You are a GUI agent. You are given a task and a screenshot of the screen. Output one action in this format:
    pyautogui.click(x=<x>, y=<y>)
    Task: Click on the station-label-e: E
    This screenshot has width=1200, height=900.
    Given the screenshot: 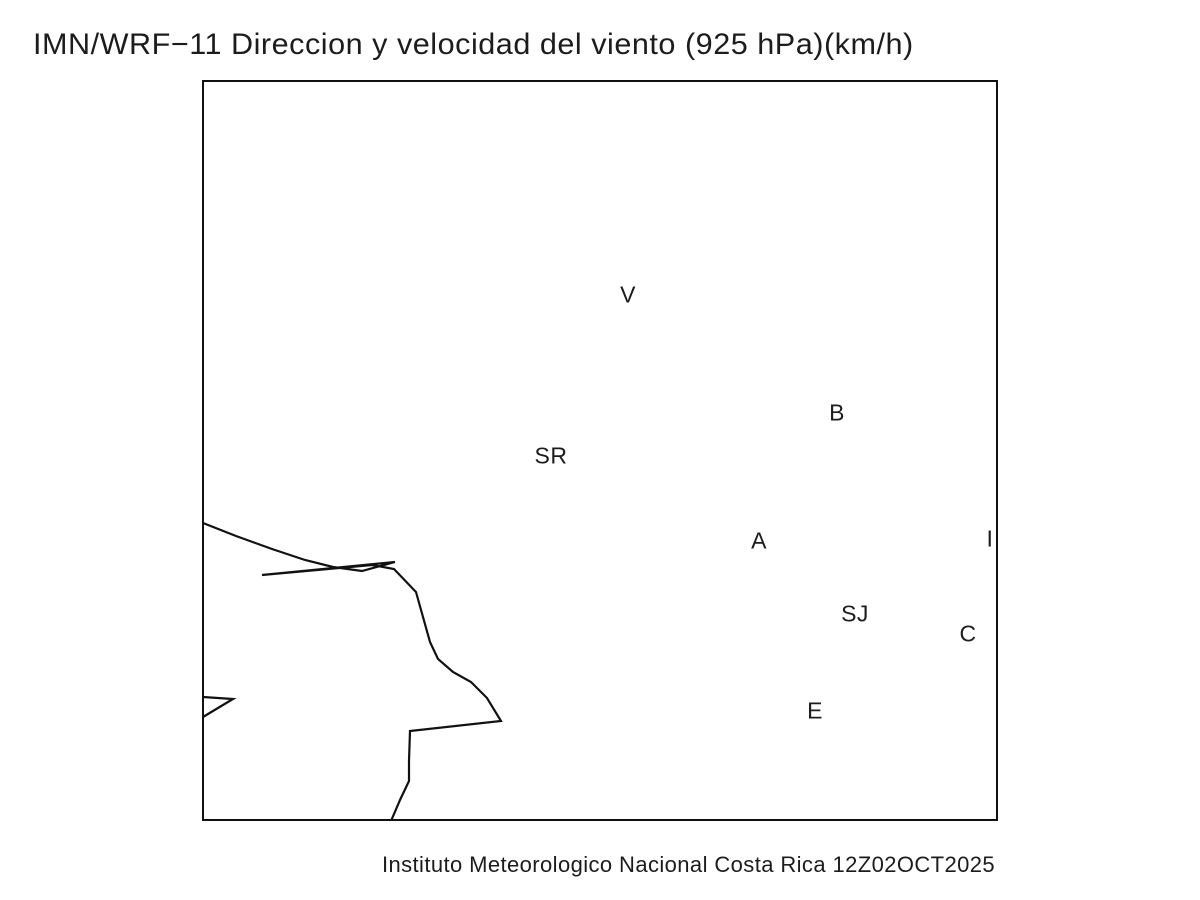 What is the action you would take?
    pyautogui.click(x=815, y=710)
    